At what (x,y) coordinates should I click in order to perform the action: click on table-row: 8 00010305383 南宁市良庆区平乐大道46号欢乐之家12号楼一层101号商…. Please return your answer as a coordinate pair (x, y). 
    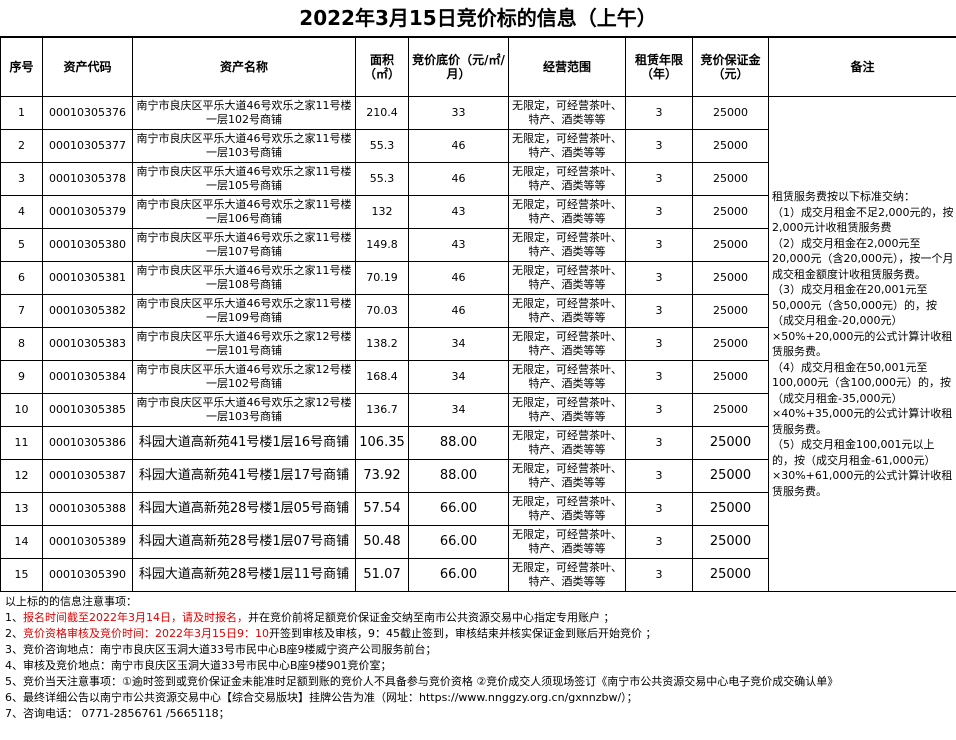
    Looking at the image, I should click on (478, 344).